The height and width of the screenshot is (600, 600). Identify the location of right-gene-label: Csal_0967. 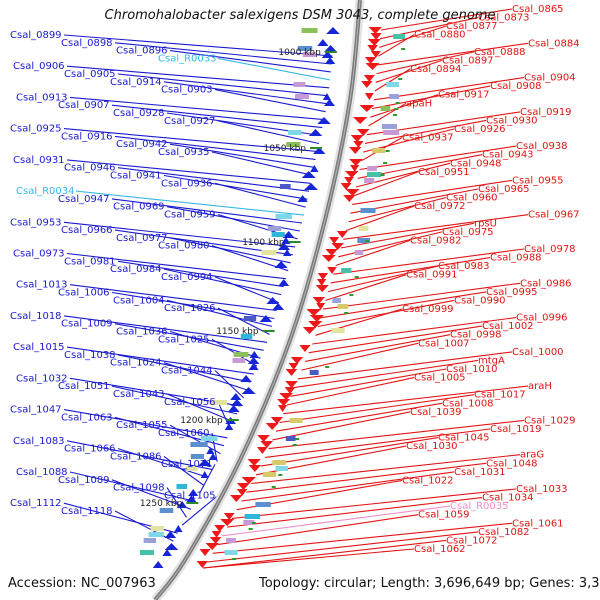
(554, 215).